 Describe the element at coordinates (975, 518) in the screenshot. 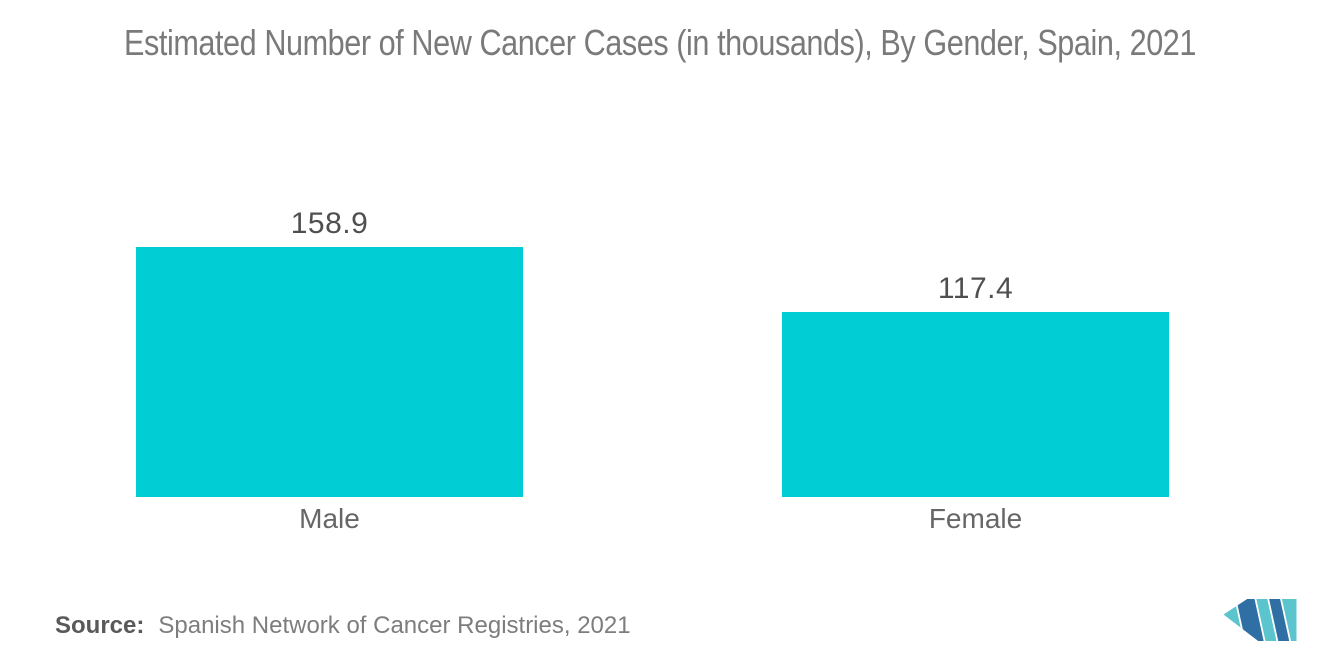

I see `category-label-female: Female` at that location.